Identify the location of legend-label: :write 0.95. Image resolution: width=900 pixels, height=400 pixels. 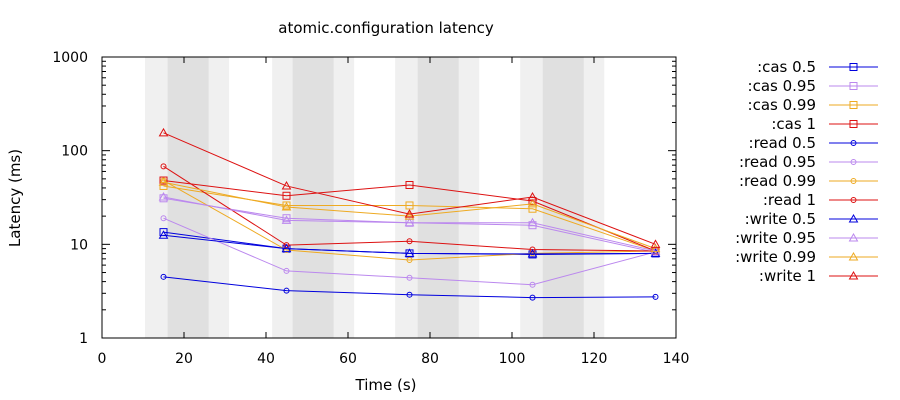
(775, 238).